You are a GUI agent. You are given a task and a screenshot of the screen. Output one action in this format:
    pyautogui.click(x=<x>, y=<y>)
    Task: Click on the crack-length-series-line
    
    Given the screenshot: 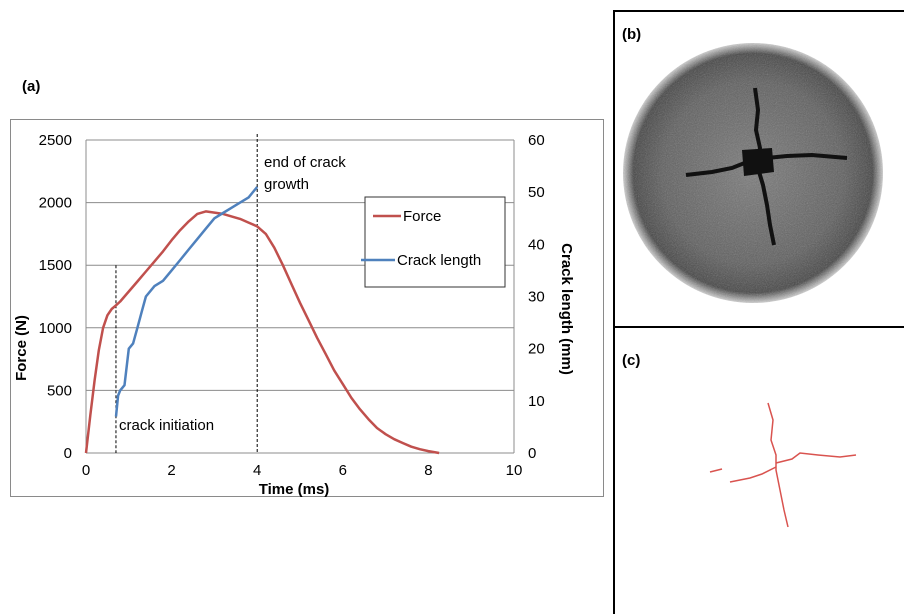 What is the action you would take?
    pyautogui.click(x=186, y=301)
    